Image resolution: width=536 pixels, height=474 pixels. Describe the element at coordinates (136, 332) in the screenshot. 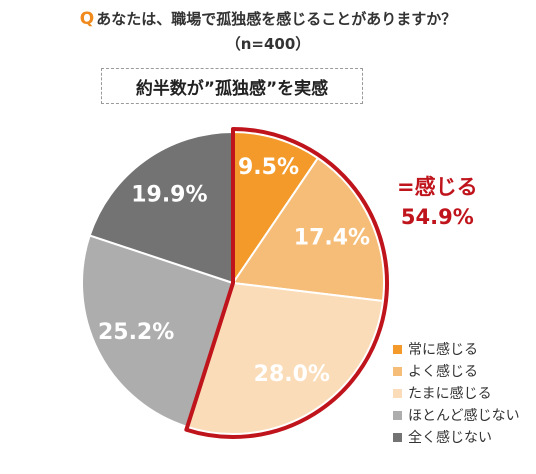

I see `slice-value-label-4: 25.2%` at that location.